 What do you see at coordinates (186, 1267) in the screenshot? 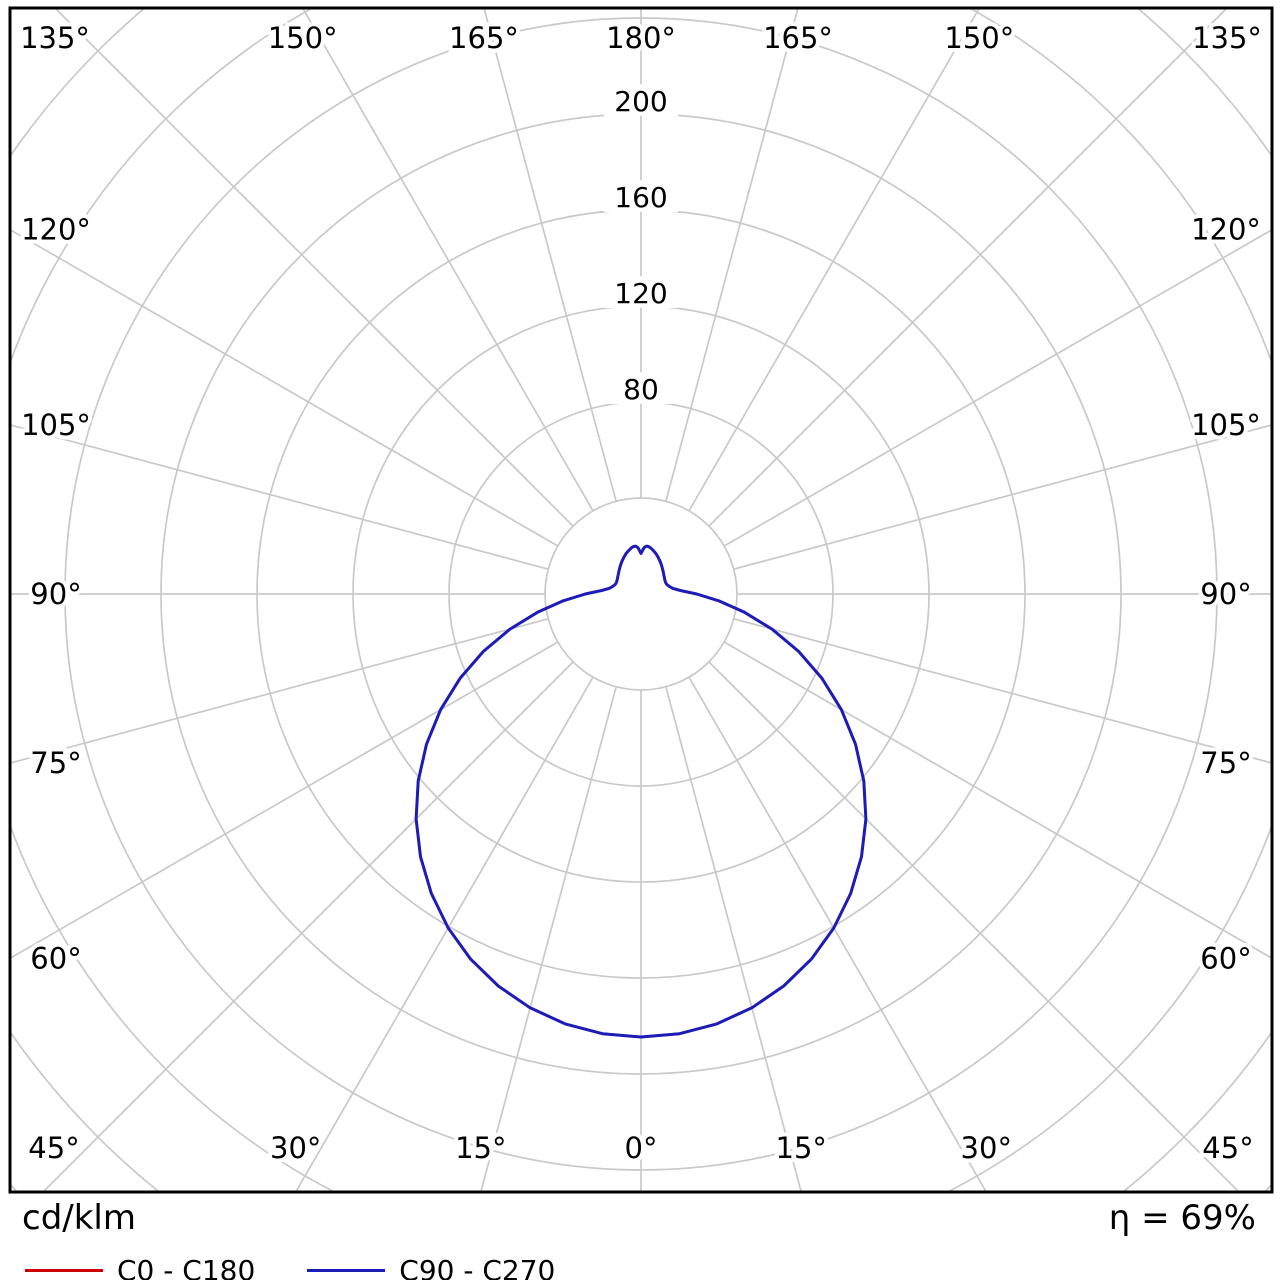
I see `legend-label-c0: C0 - C180` at bounding box center [186, 1267].